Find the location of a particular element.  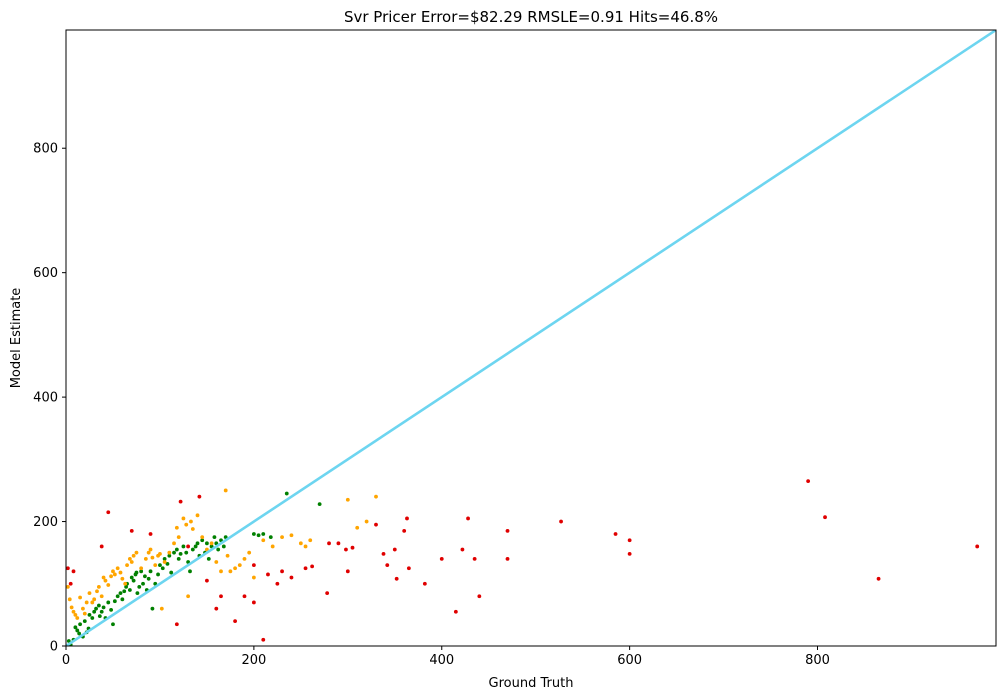

y-tick-label: 0 is located at coordinates (54, 647).